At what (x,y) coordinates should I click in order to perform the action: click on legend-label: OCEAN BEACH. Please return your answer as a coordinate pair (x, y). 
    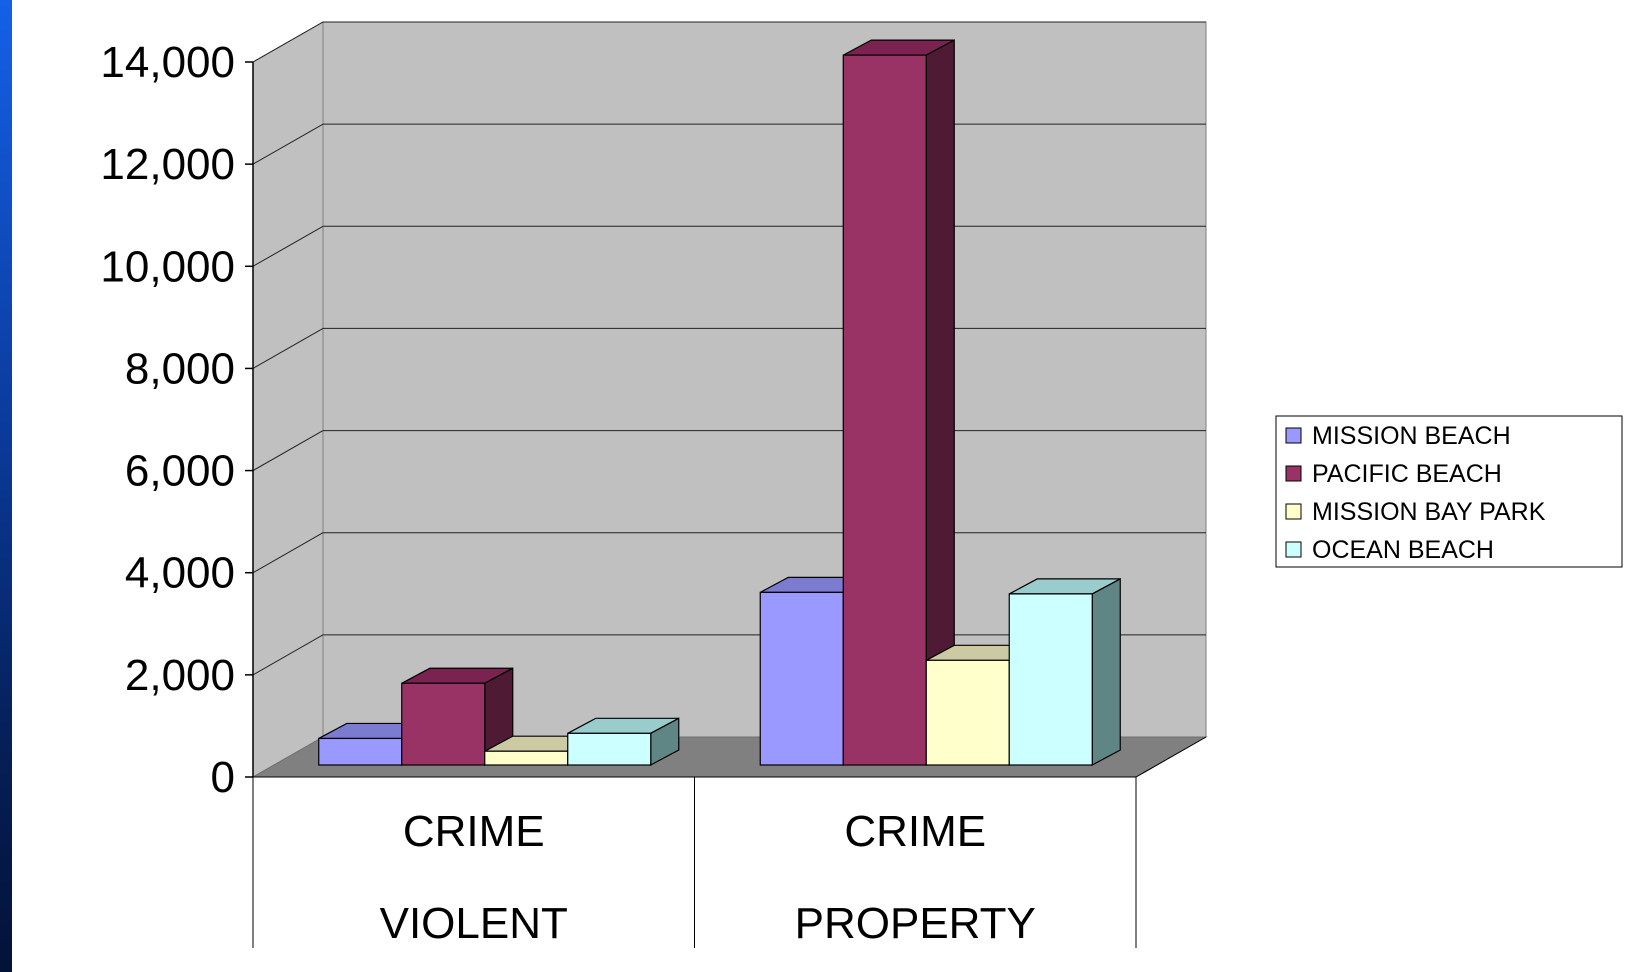
    Looking at the image, I should click on (1403, 550).